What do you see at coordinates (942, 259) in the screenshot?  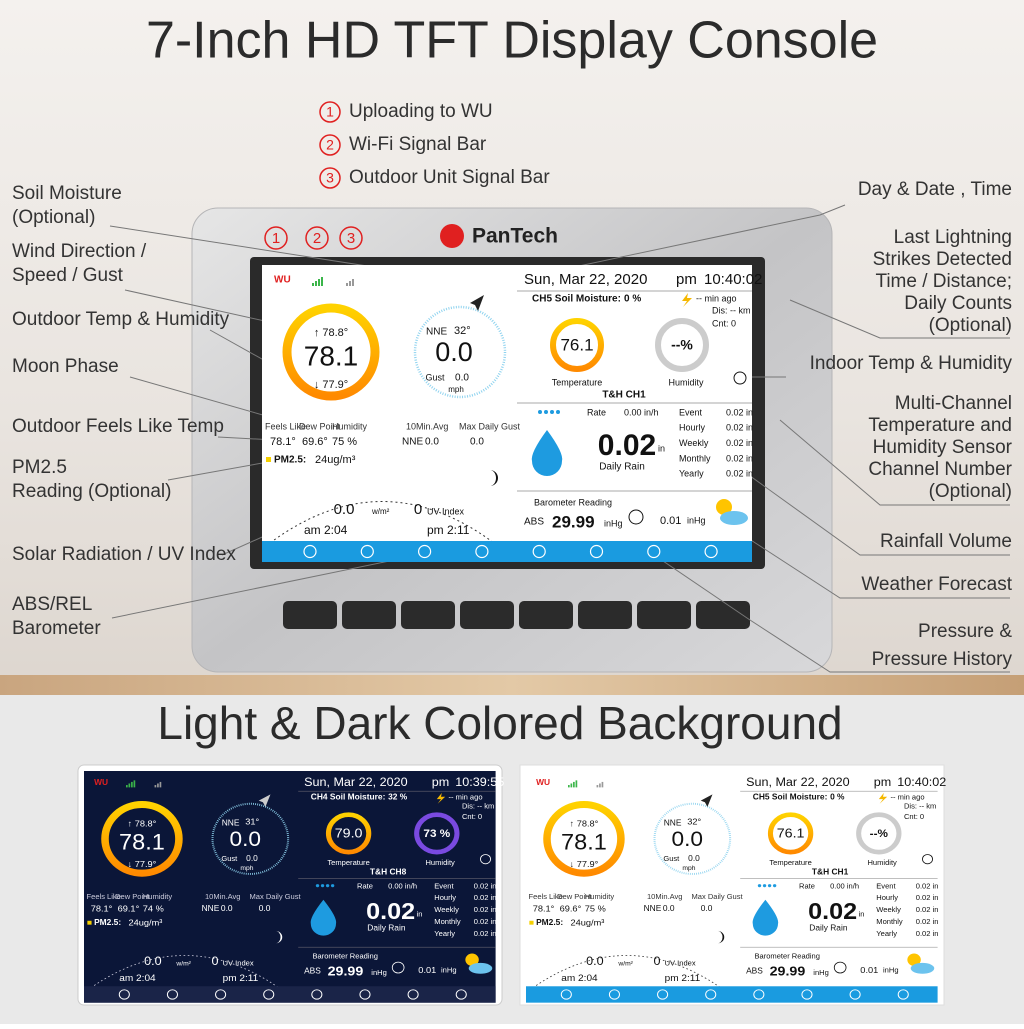 I see `right-callout: Strikes Detected` at bounding box center [942, 259].